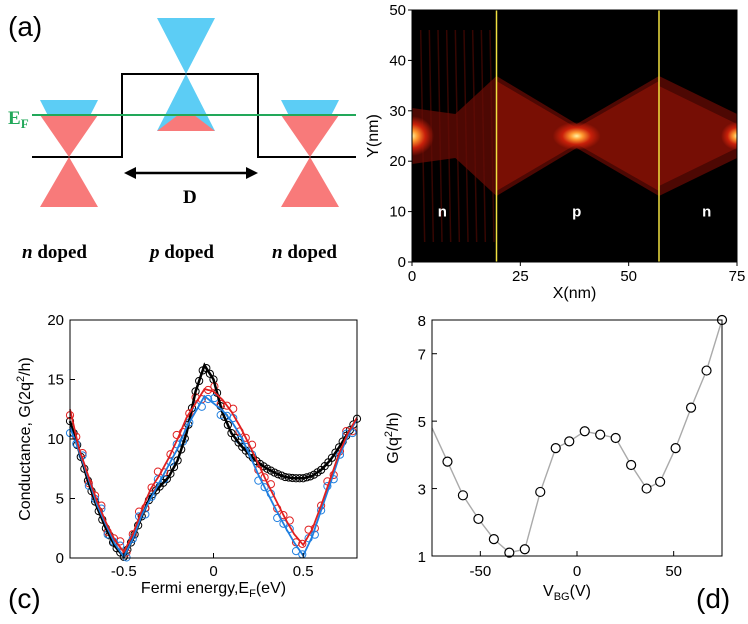  What do you see at coordinates (190, 197) in the screenshot?
I see `width-label: D` at bounding box center [190, 197].